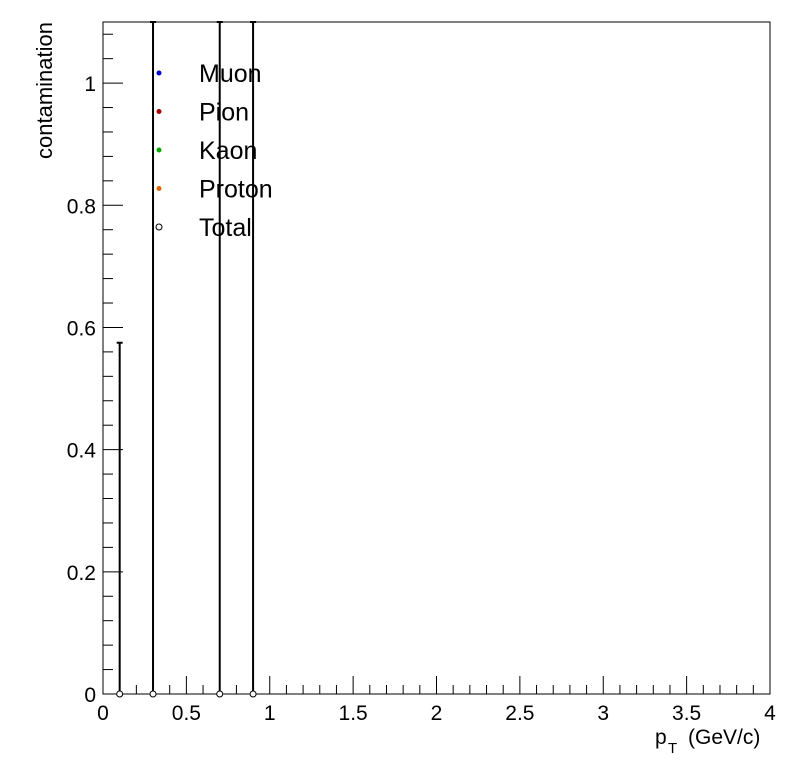  What do you see at coordinates (82, 451) in the screenshot?
I see `y-tick-label: 0.4` at bounding box center [82, 451].